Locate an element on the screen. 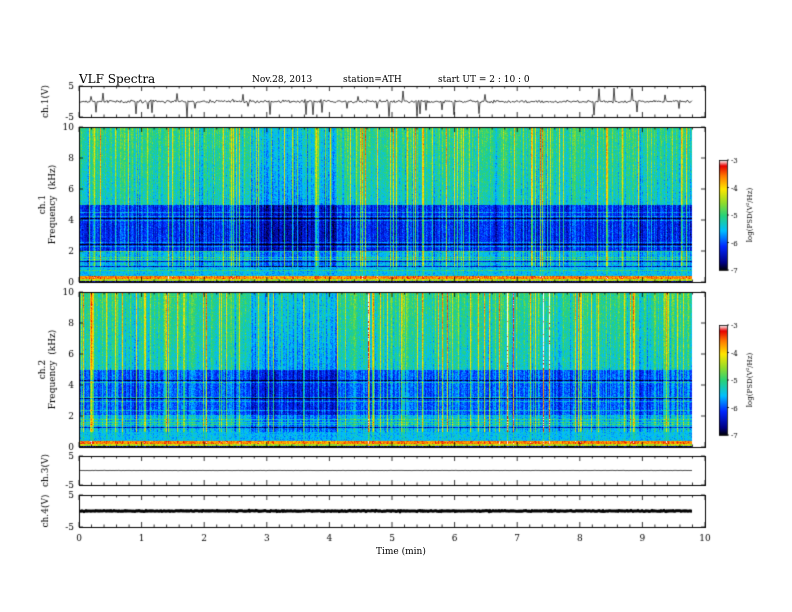  start-time-label: start UT = 2 : 10 : 0 is located at coordinates (484, 80).